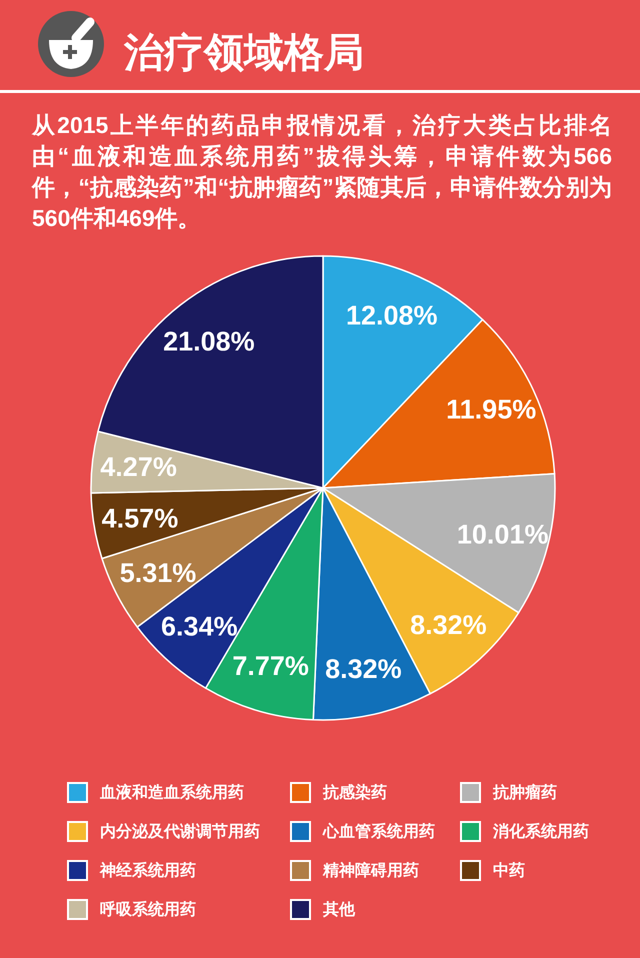  I want to click on data-label: 6.34%, so click(199, 626).